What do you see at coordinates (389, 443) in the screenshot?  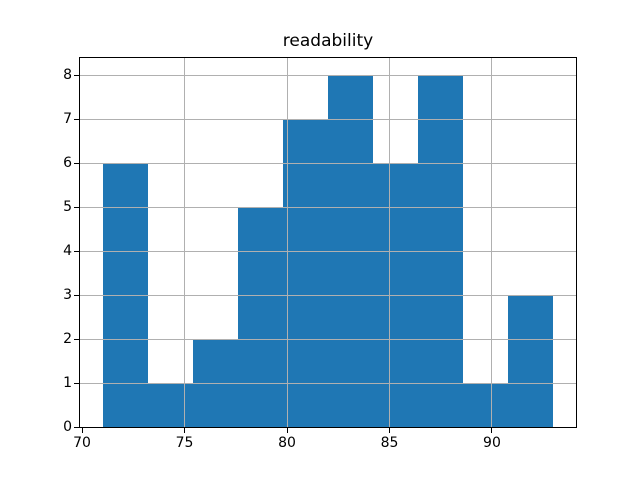 I see `x-tick-label: 85` at bounding box center [389, 443].